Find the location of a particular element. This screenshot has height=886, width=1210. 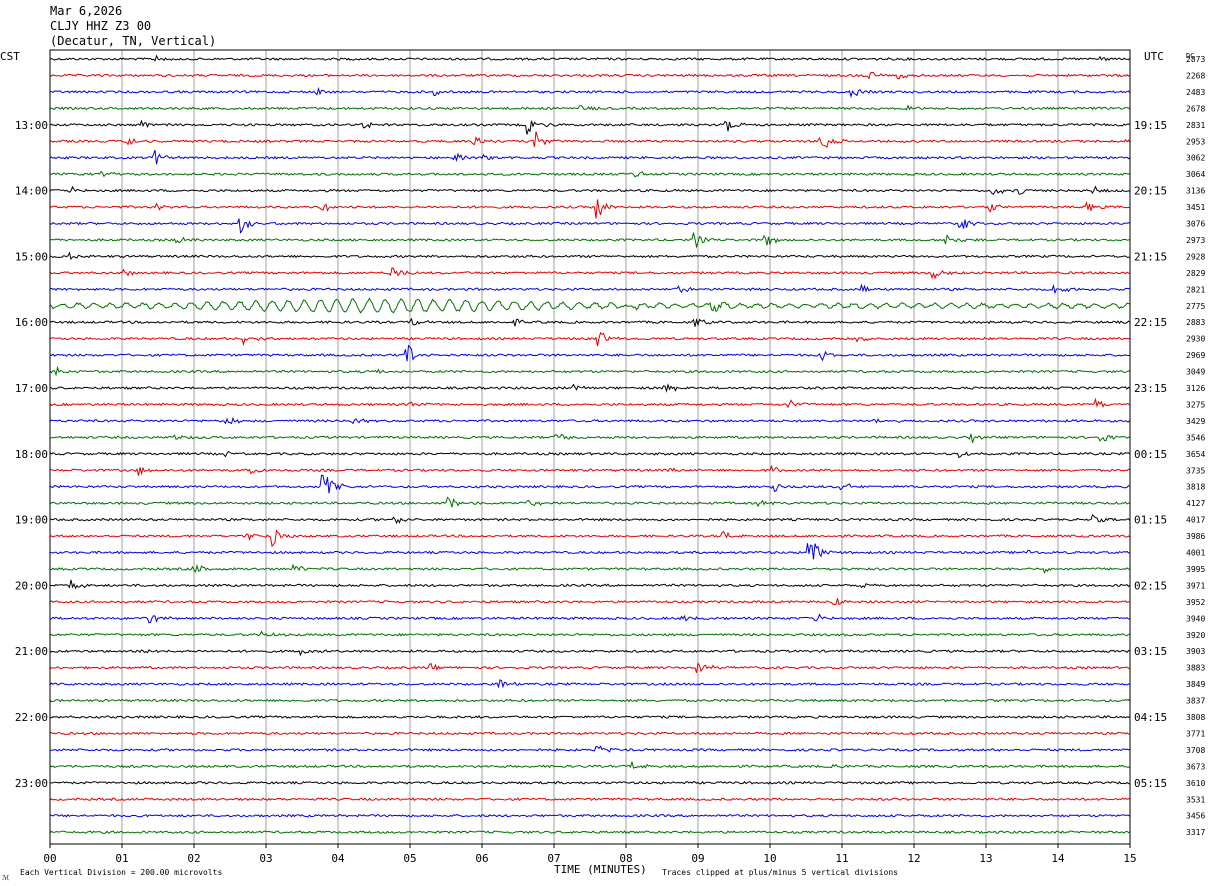

left-hour-label: 22:00 is located at coordinates (31, 717).